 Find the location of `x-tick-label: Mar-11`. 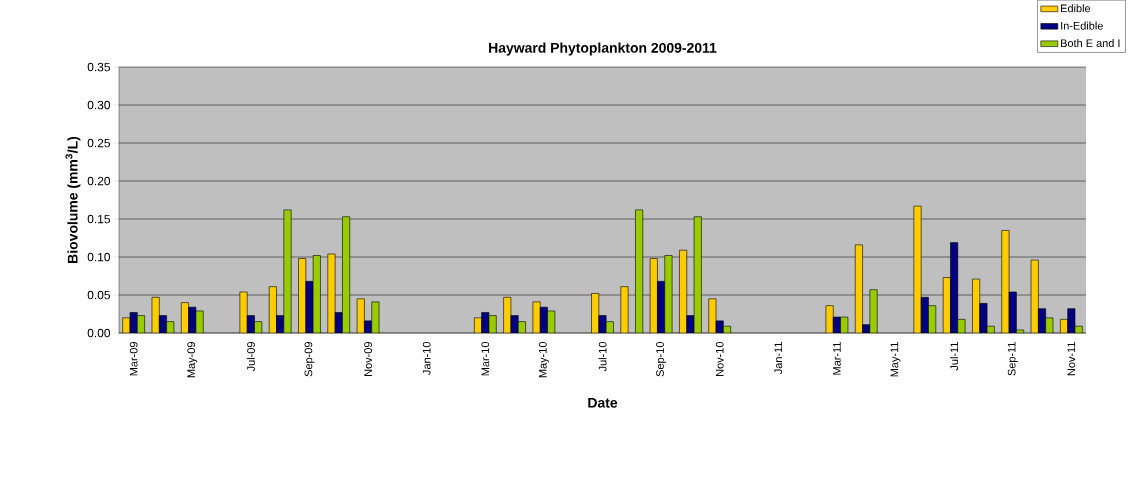

x-tick-label: Mar-11 is located at coordinates (837, 358).